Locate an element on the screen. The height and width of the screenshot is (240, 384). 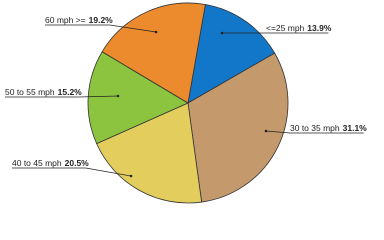
category-name: 60 mph >= is located at coordinates (65, 20).